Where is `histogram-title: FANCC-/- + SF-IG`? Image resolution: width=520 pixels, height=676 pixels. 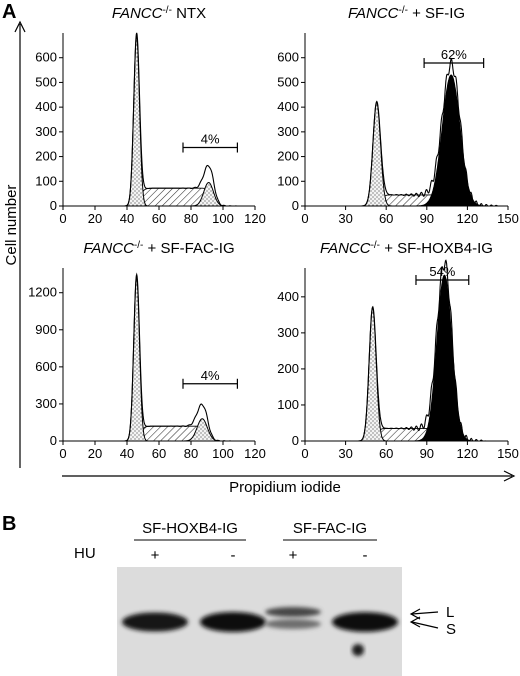 histogram-title: FANCC-/- + SF-IG is located at coordinates (406, 14).